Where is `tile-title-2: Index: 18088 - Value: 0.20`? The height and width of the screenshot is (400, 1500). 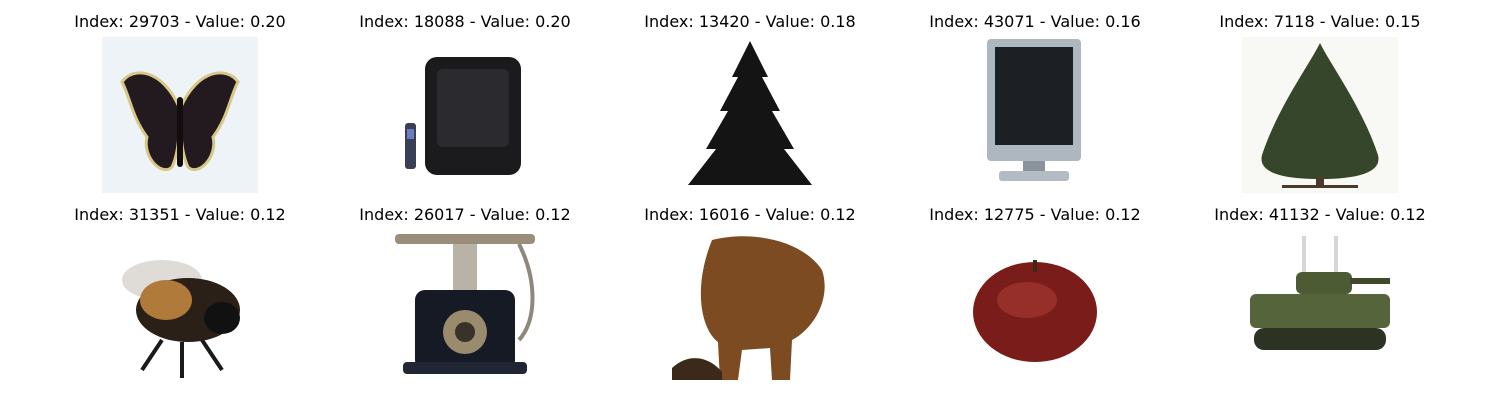
tile-title-2: Index: 18088 - Value: 0.20 is located at coordinates (465, 21).